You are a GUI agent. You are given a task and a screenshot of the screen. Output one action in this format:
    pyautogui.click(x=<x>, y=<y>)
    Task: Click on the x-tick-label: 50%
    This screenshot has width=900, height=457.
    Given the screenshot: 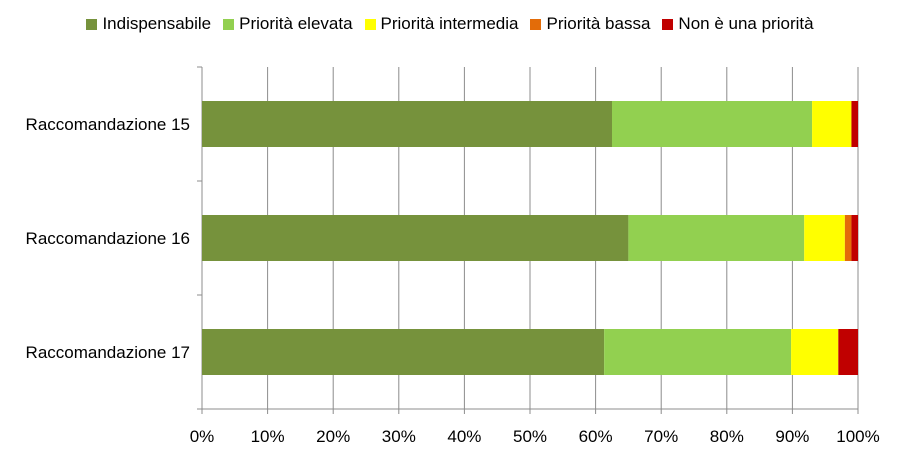 What is the action you would take?
    pyautogui.click(x=530, y=436)
    